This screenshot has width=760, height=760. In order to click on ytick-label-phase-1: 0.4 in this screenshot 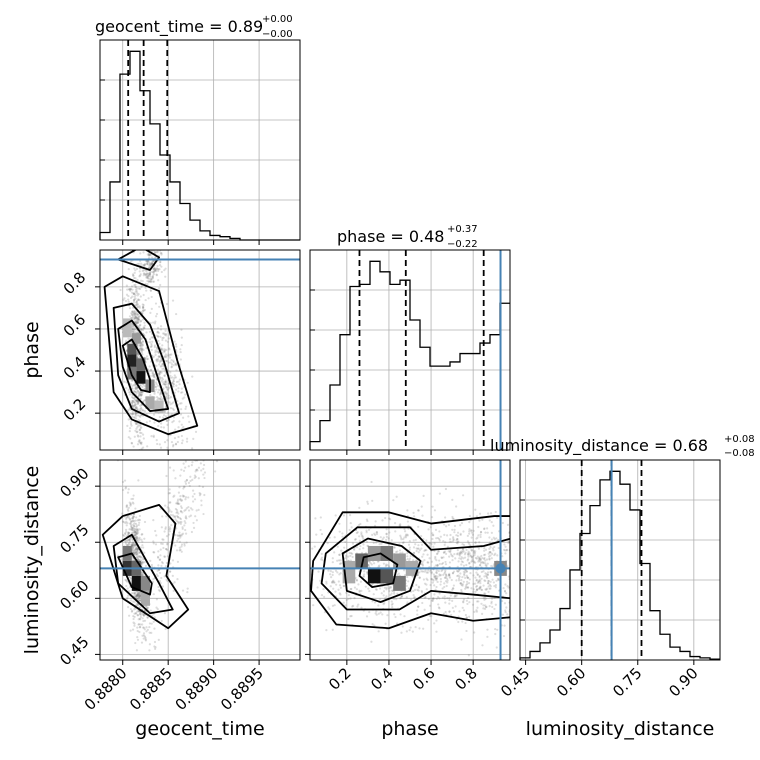, I will do `click(75, 368)`.